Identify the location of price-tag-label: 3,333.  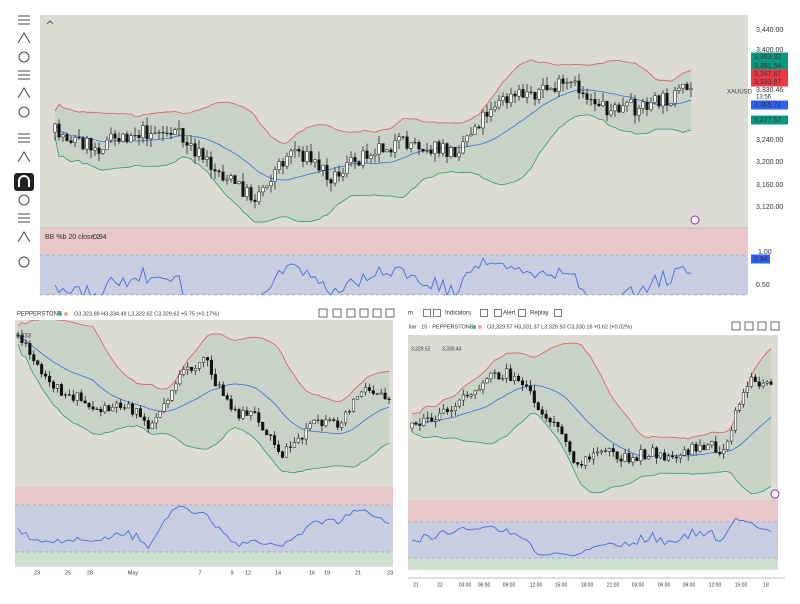
(24, 337).